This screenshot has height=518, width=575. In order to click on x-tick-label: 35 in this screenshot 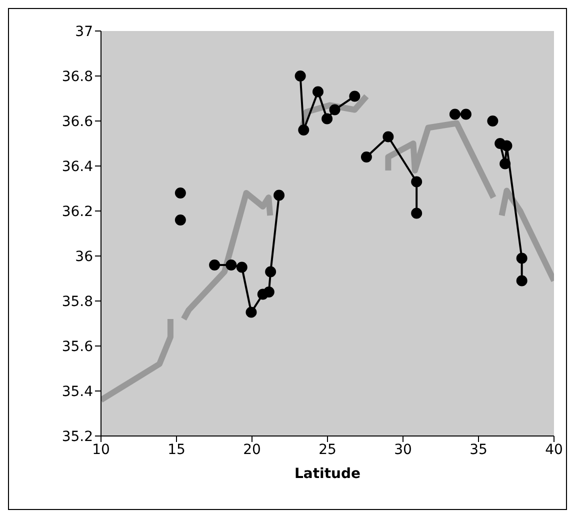, I will do `click(479, 450)`.